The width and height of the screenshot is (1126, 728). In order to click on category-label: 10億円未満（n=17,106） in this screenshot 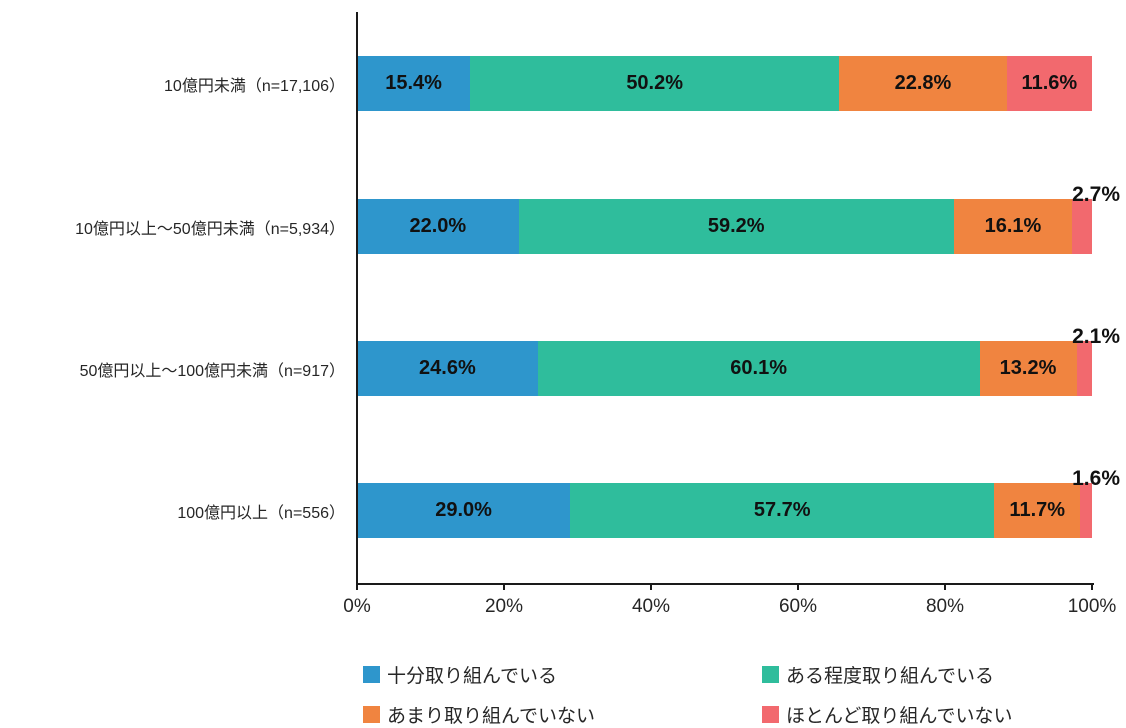, I will do `click(254, 86)`.